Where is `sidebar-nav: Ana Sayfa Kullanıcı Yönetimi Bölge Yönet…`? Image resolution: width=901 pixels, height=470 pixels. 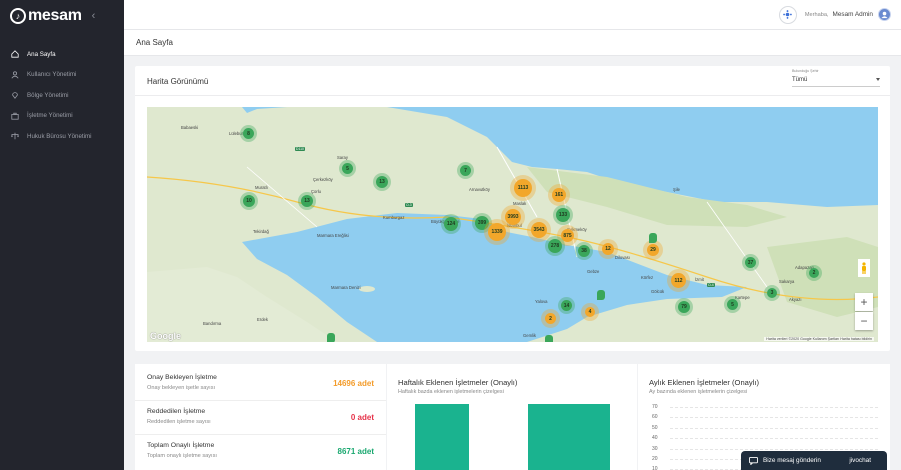 sidebar-nav: Ana Sayfa Kullanıcı Yönetimi Bölge Yönet… is located at coordinates (62, 95).